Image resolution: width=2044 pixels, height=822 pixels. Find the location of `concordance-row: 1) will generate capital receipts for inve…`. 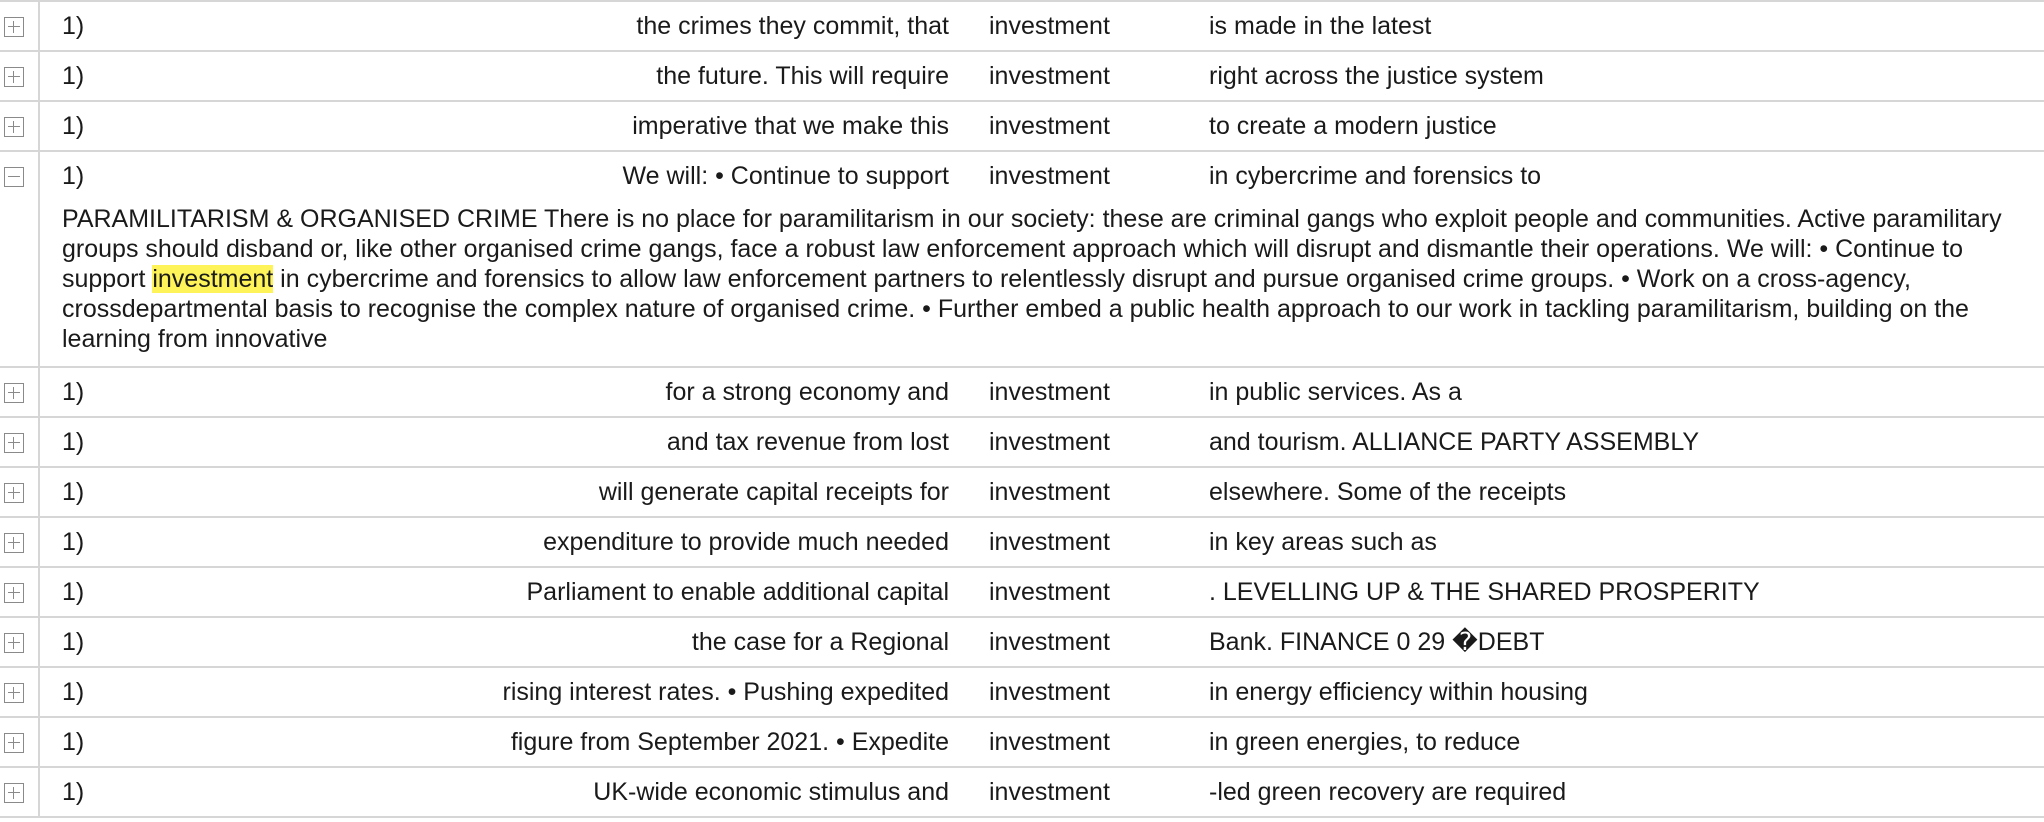

concordance-row: 1) will generate capital receipts for inve… is located at coordinates (1022, 493).